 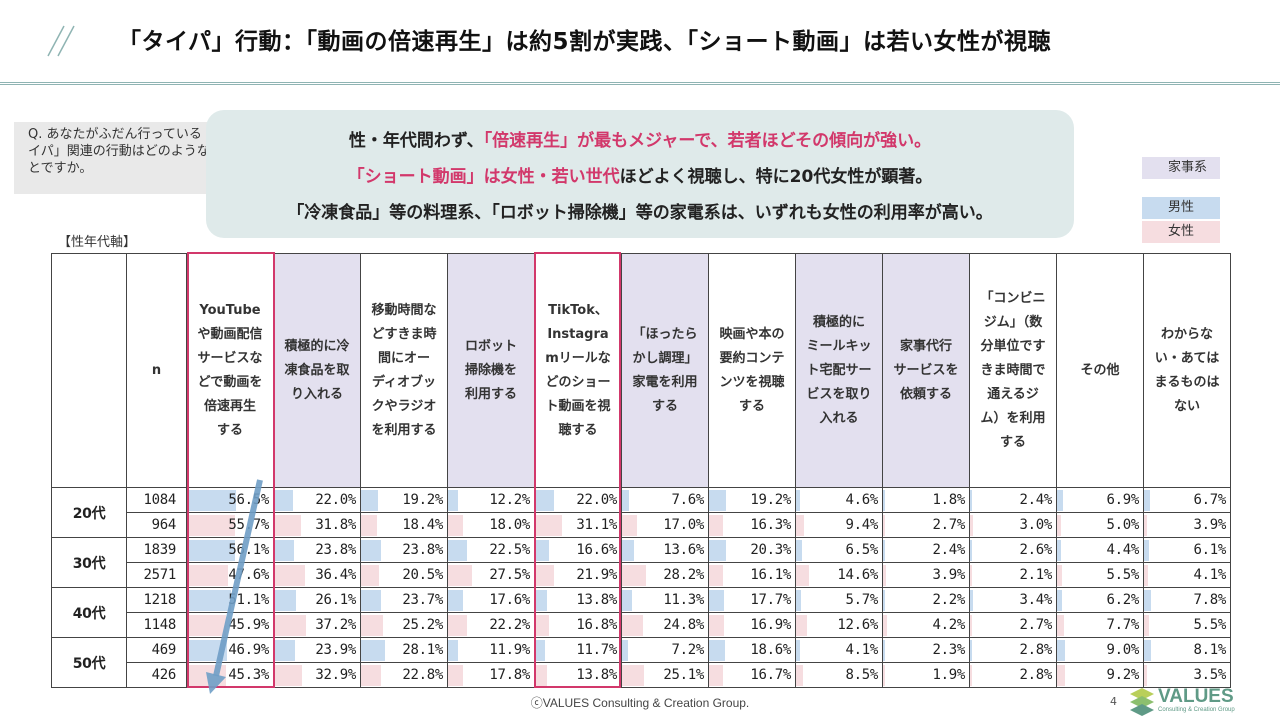 What do you see at coordinates (665, 334) in the screenshot?
I see `column-header-line: 「ほったら` at bounding box center [665, 334].